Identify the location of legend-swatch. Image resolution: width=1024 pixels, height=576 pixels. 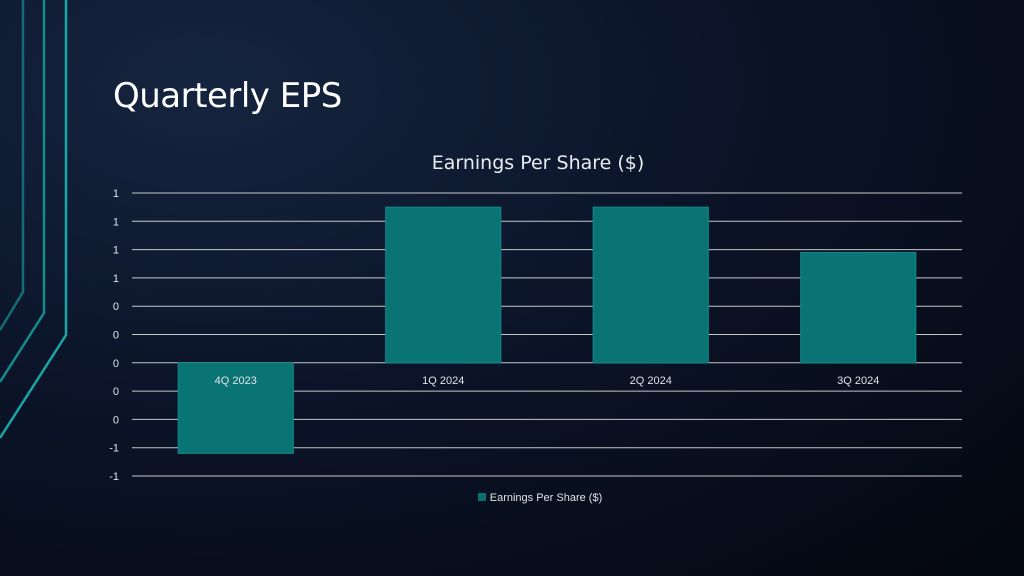
(481, 497).